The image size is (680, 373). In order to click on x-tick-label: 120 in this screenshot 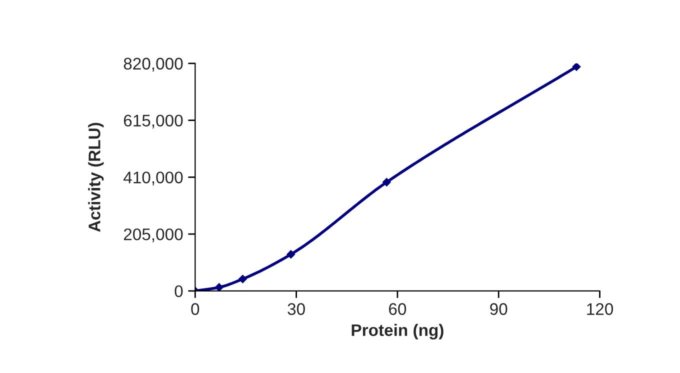, I will do `click(600, 309)`.